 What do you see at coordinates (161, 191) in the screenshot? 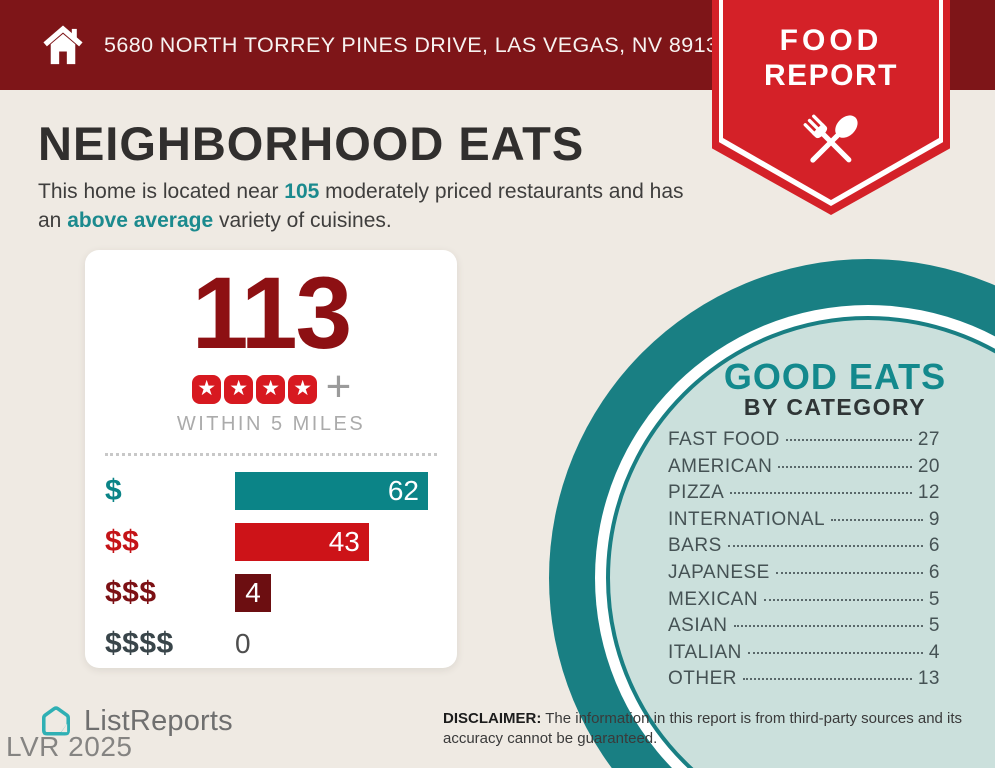
I see `intro-text: This home is located near` at bounding box center [161, 191].